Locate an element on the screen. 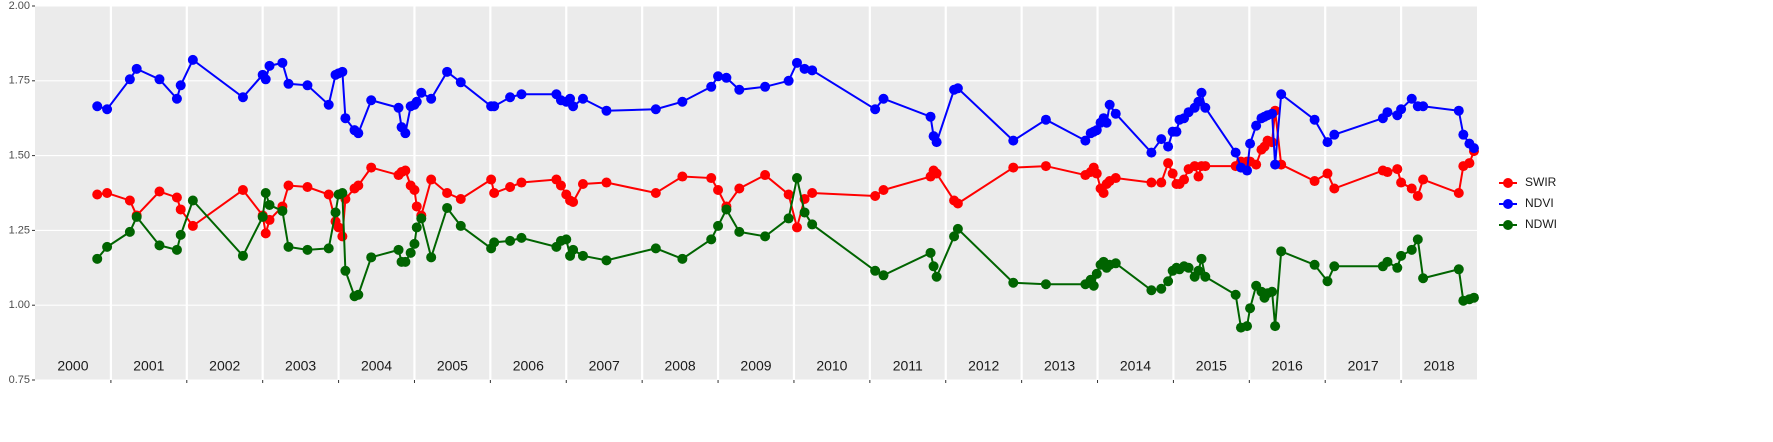  year-label: 2013 is located at coordinates (1059, 366).